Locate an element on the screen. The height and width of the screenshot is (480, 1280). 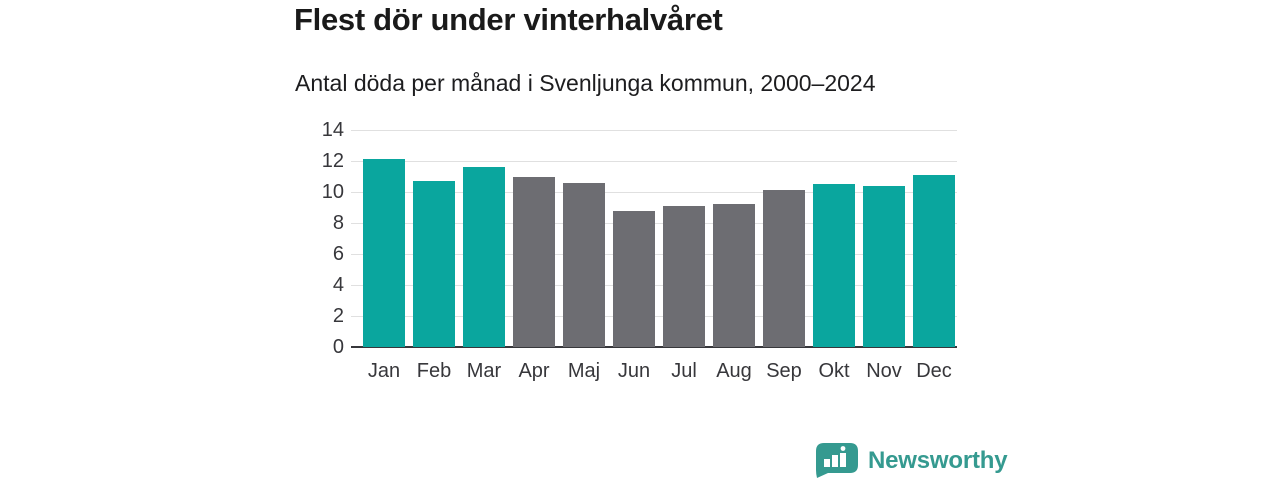
bar-jul is located at coordinates (684, 276).